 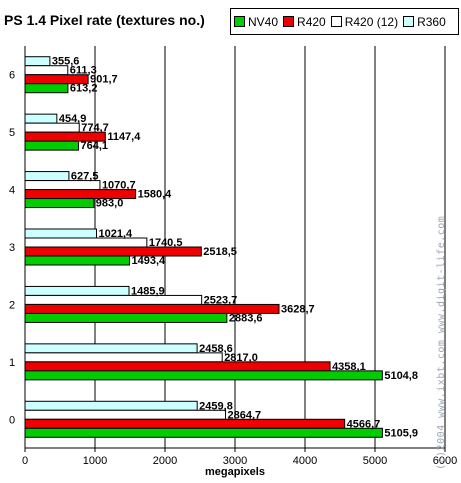 I want to click on y-tick-label: 6, so click(x=12, y=76).